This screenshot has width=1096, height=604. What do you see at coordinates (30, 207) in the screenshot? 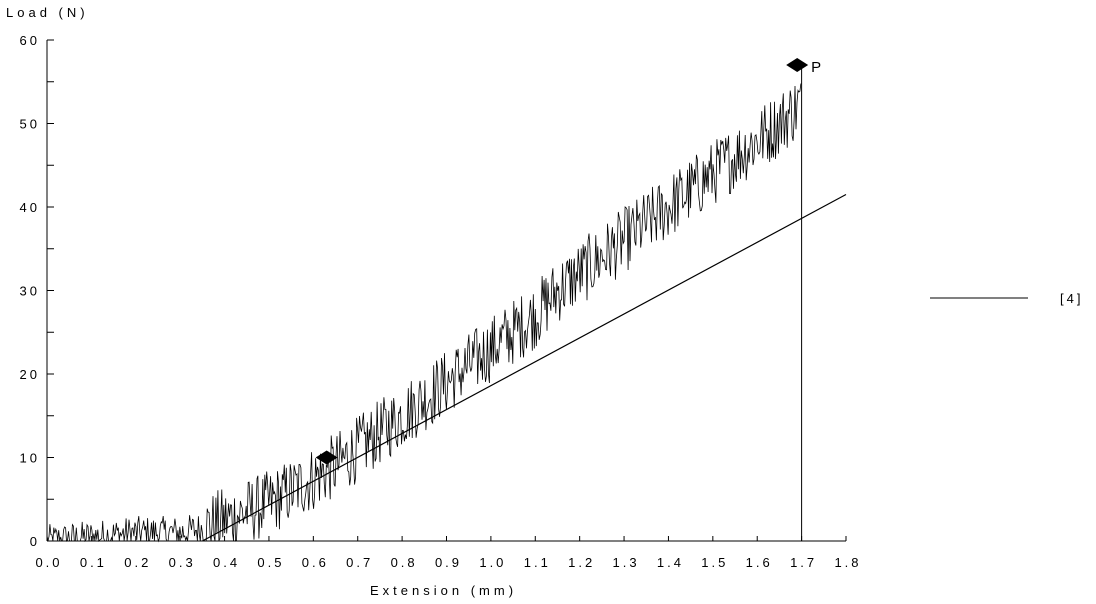
I see `y-tick-label: 40` at bounding box center [30, 207].